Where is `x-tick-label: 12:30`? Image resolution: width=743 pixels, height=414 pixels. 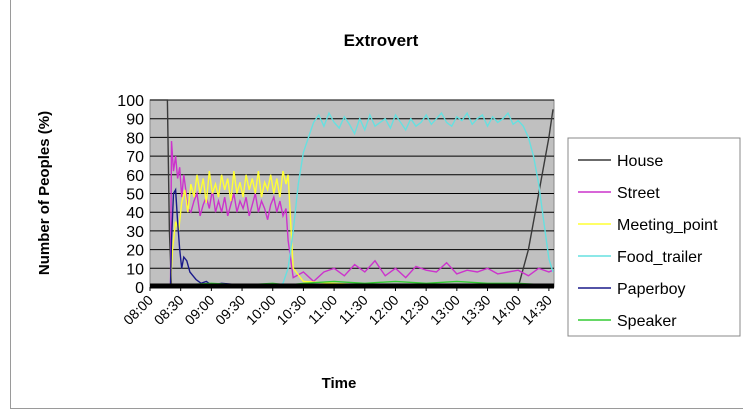 x-tick-label: 12:30 is located at coordinates (414, 310).